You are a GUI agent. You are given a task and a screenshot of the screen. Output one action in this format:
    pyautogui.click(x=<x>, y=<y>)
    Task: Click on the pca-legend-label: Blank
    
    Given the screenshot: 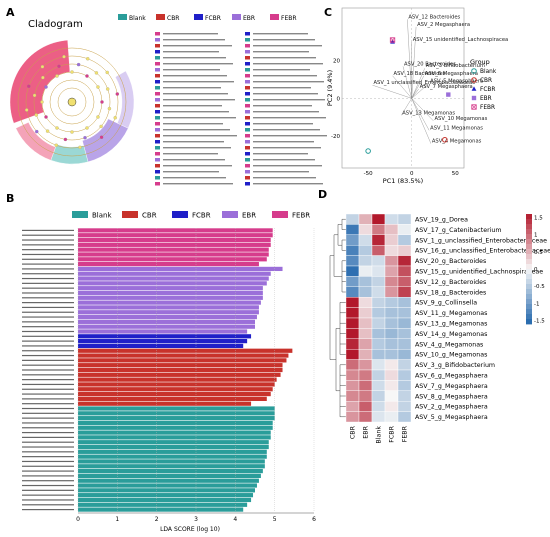 What is the action you would take?
    pyautogui.click(x=488, y=72)
    